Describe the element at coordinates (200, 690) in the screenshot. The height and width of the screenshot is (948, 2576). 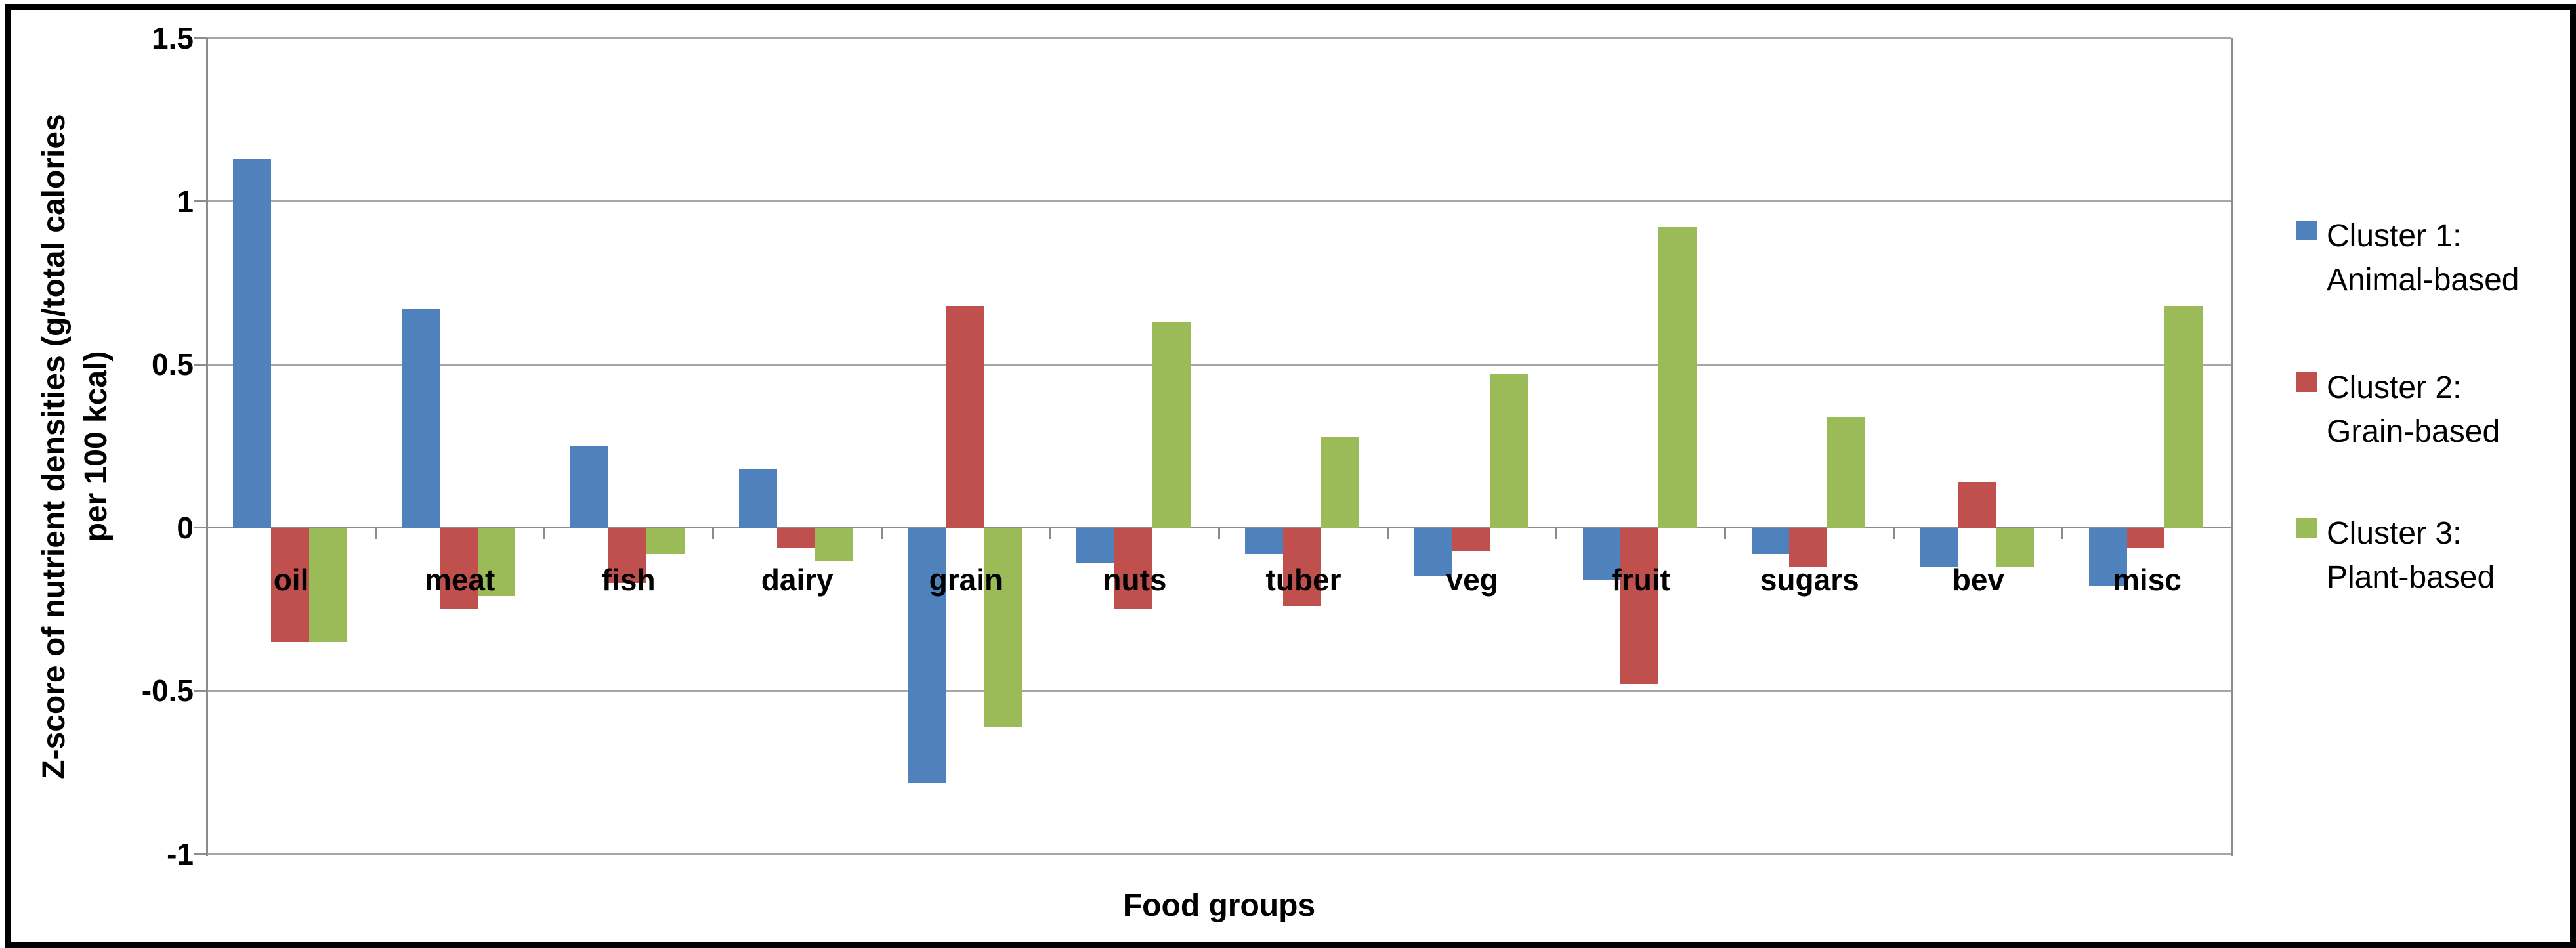
I see `y-tick-mark--0.5` at that location.